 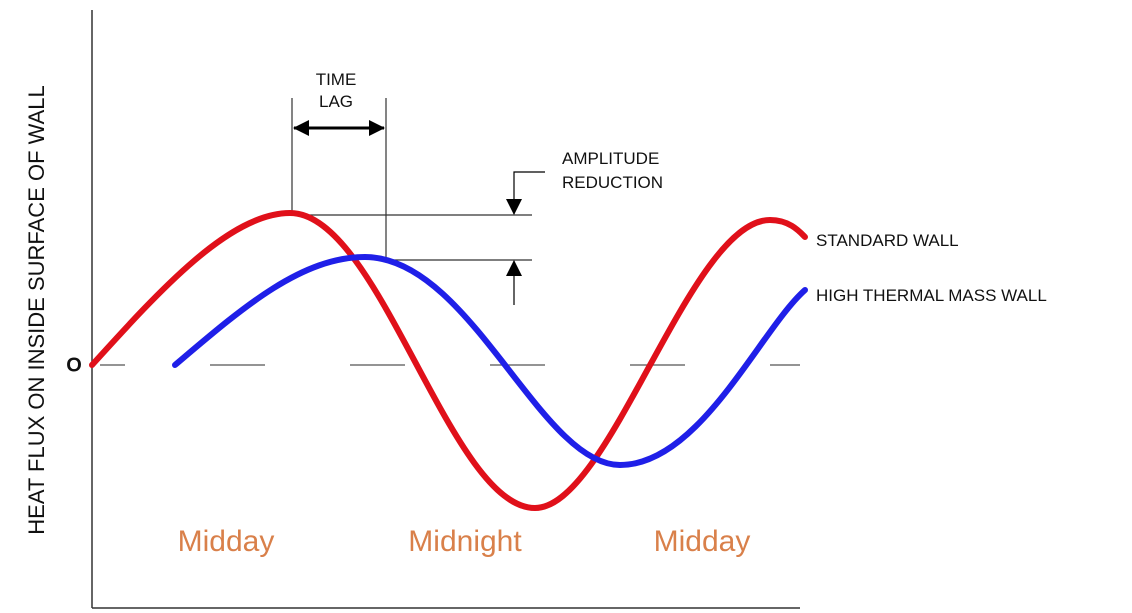 I want to click on curve-label: STANDARD WALL, so click(x=887, y=240).